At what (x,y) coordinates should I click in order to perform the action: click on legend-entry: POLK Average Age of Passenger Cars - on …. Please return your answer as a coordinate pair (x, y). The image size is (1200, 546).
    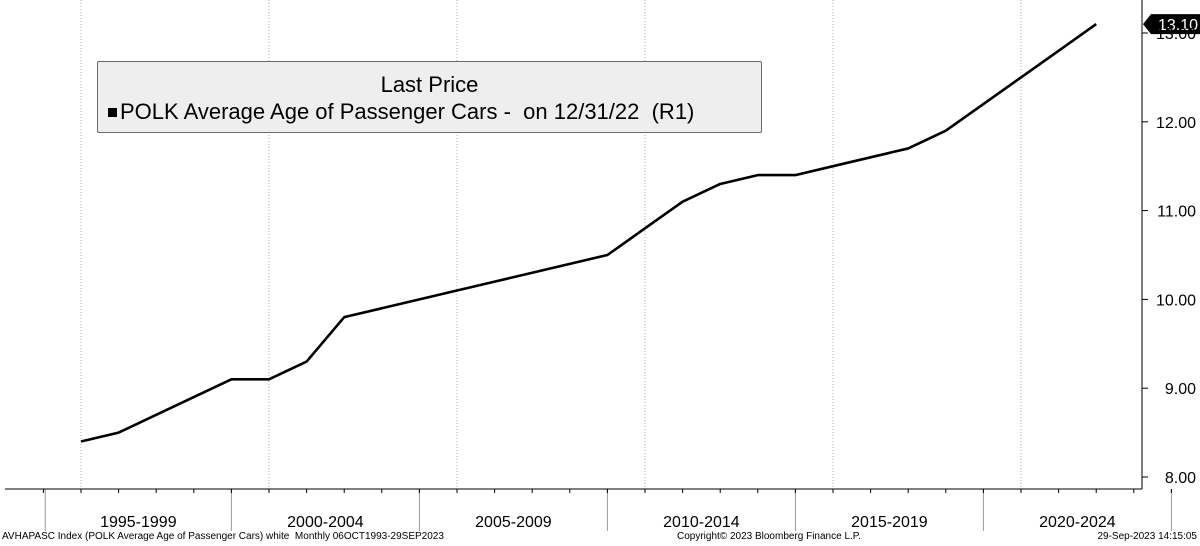
    Looking at the image, I should click on (401, 112).